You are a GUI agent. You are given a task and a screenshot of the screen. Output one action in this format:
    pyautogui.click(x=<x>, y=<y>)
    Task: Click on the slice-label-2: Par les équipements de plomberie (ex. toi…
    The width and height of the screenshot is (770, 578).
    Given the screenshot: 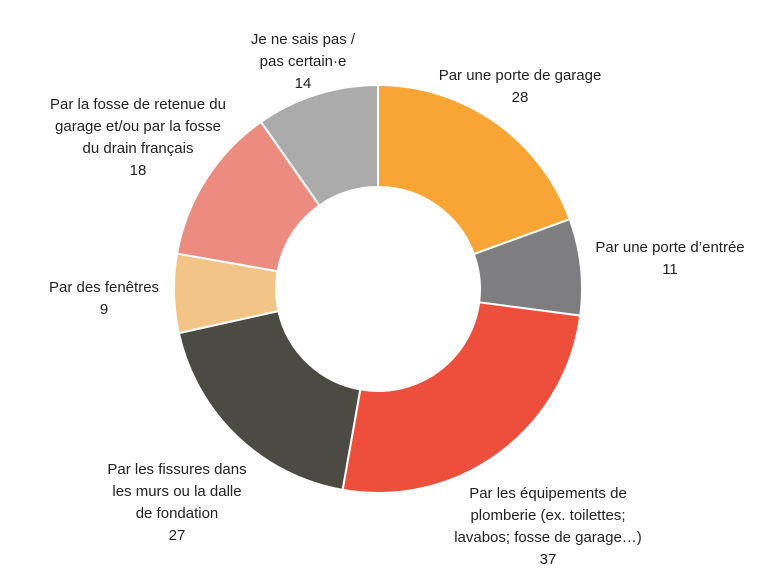 What is the action you would take?
    pyautogui.click(x=548, y=526)
    